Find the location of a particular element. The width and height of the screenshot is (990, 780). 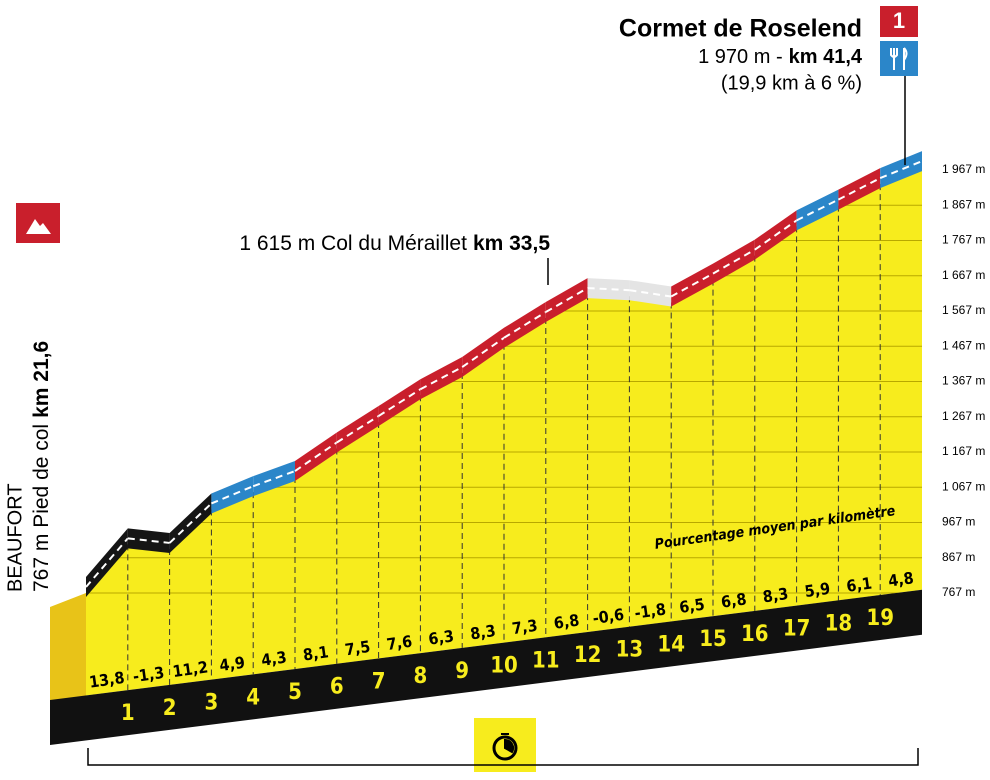

category: 1 is located at coordinates (899, 20).